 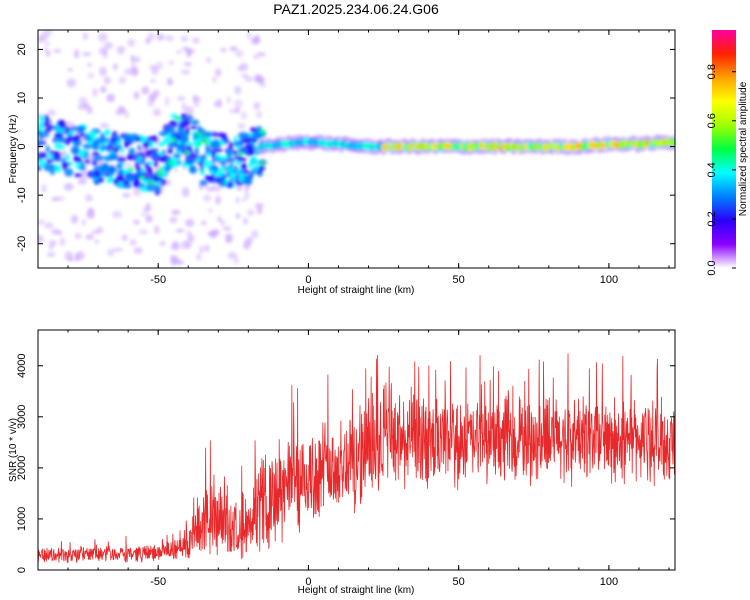 I want to click on colorbar-tick-label: 0.4, so click(x=712, y=169).